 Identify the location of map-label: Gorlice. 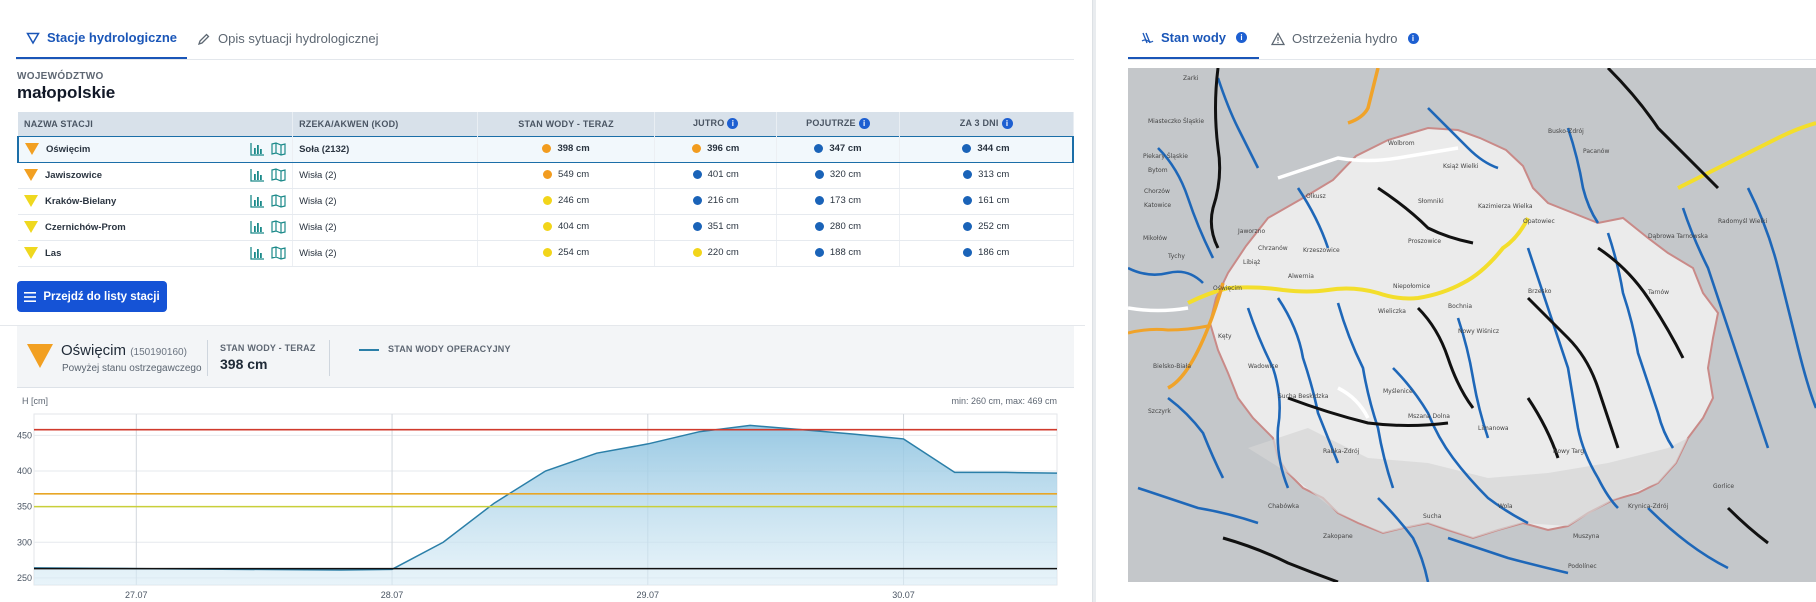
(1723, 486).